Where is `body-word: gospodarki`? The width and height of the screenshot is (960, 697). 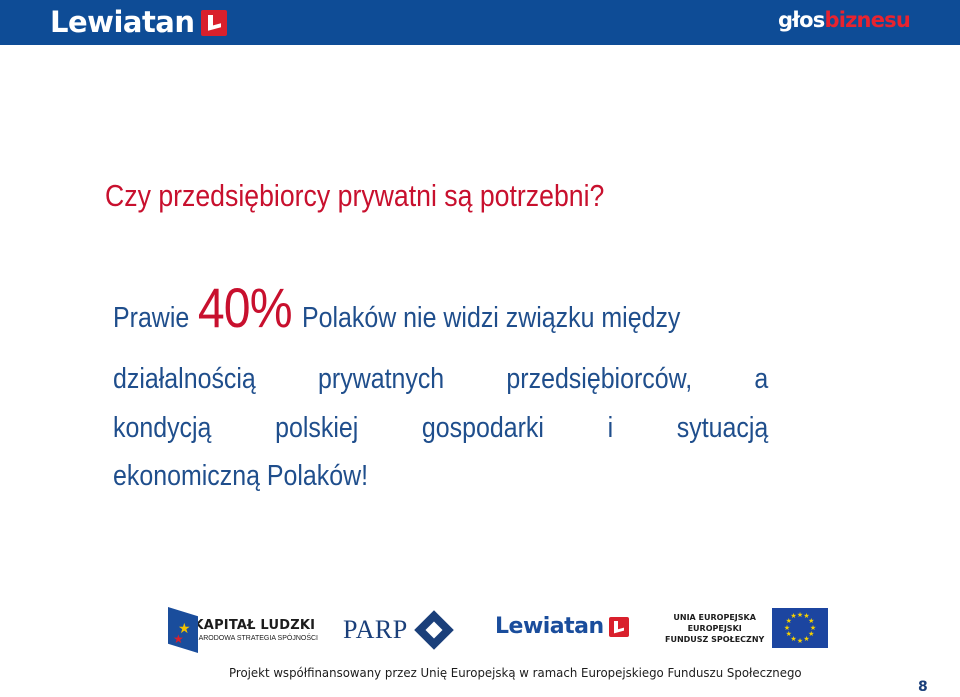 body-word: gospodarki is located at coordinates (483, 432).